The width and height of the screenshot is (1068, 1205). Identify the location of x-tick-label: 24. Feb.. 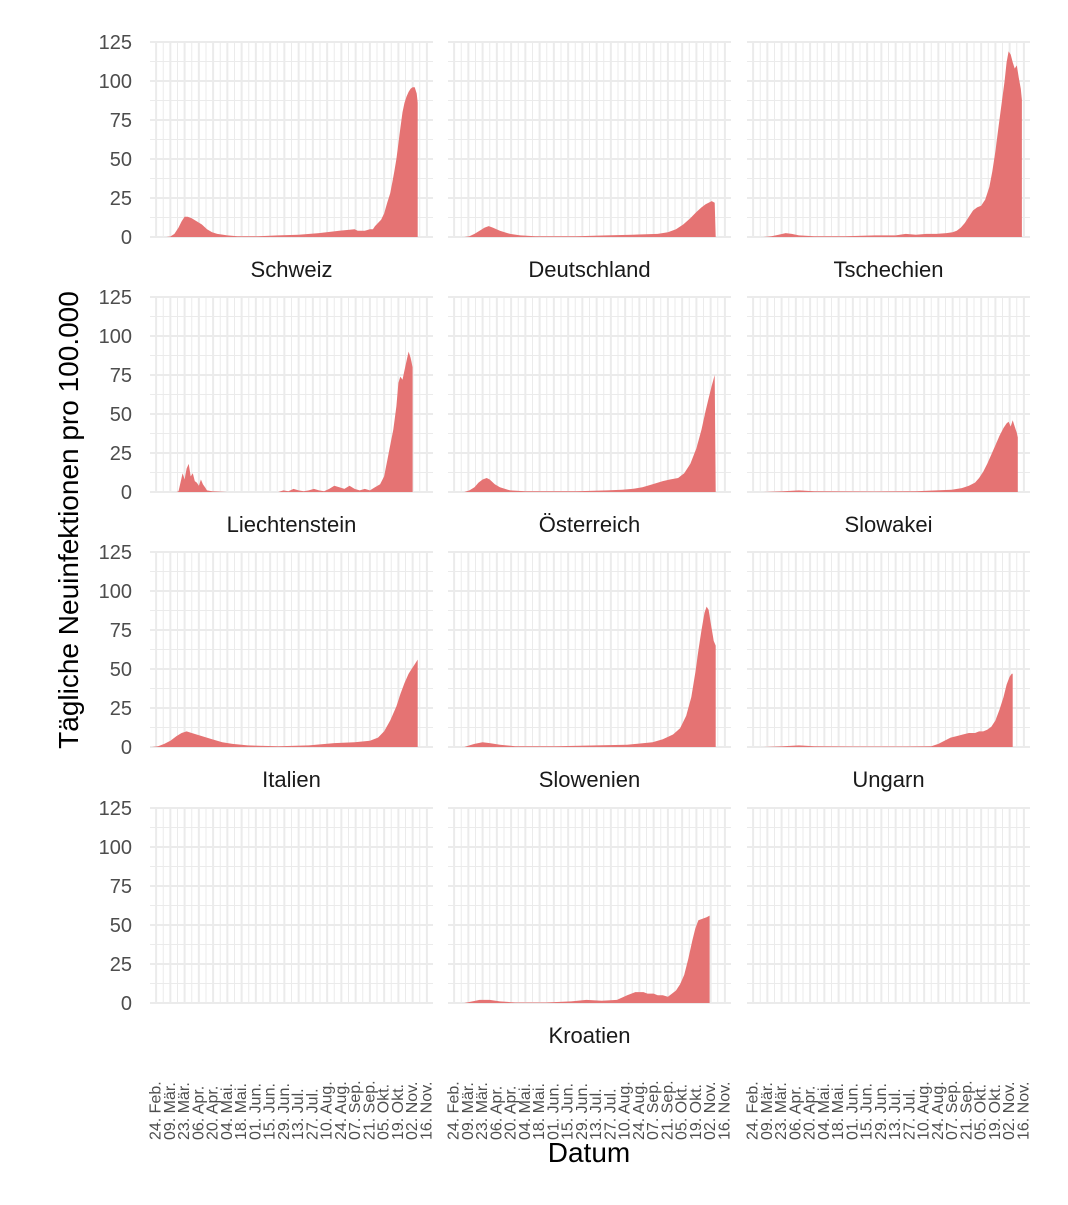
(753, 1110).